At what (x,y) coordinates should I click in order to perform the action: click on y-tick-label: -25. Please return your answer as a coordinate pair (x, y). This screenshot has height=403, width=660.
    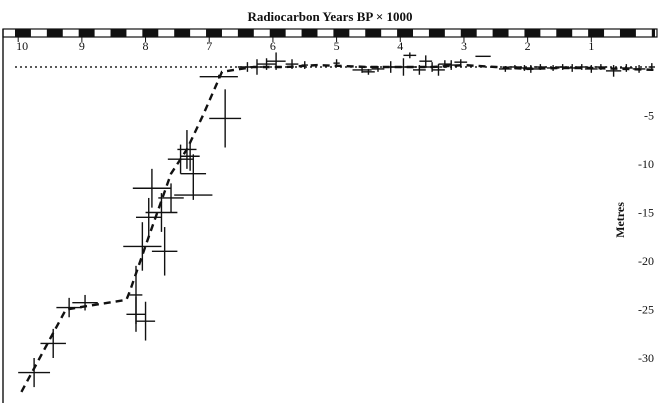
    Looking at the image, I should click on (646, 310).